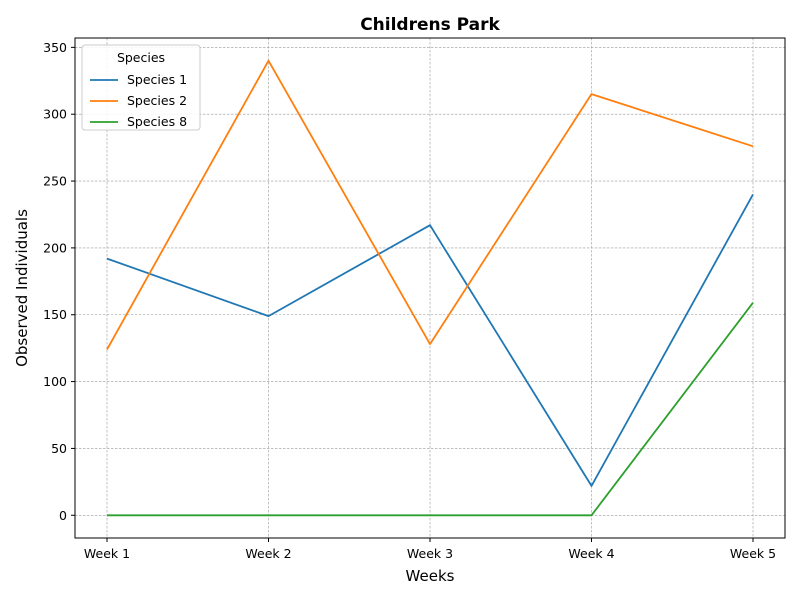 The height and width of the screenshot is (600, 800). I want to click on x-tick-label: Week 4, so click(591, 553).